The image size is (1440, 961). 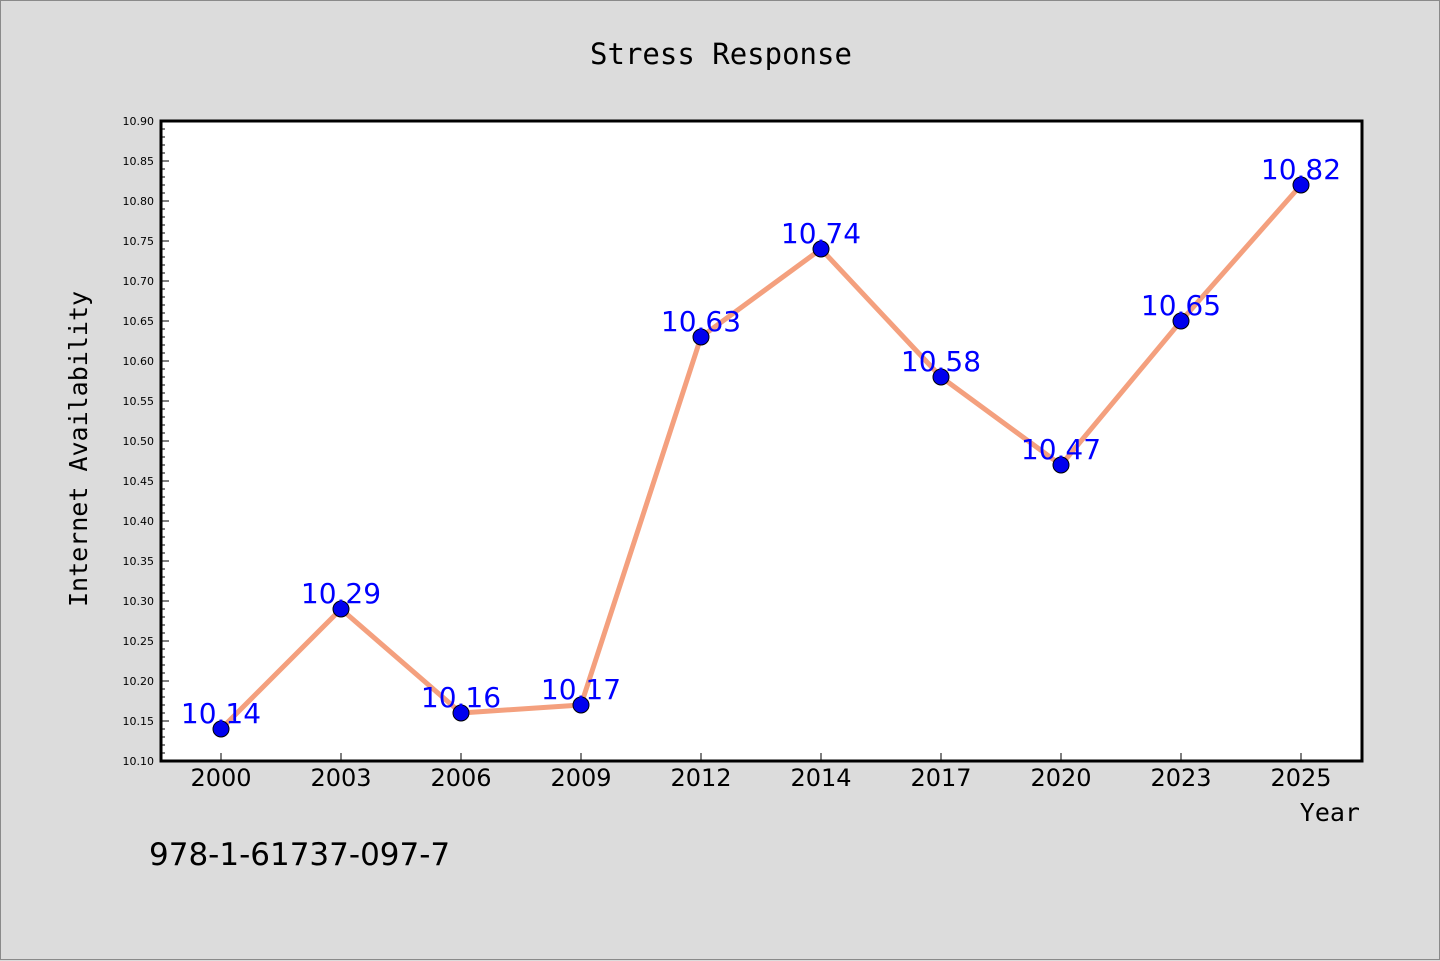 What do you see at coordinates (299, 855) in the screenshot?
I see `isbn-annotation: 978-1-61737-097-7` at bounding box center [299, 855].